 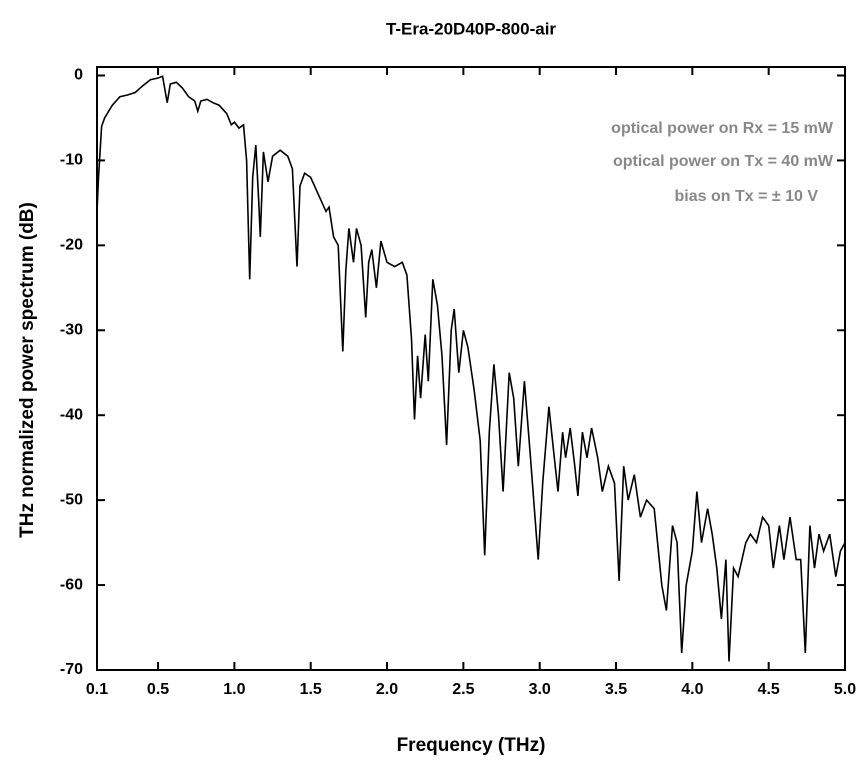 I want to click on x-tick-label: 5.0, so click(x=845, y=689).